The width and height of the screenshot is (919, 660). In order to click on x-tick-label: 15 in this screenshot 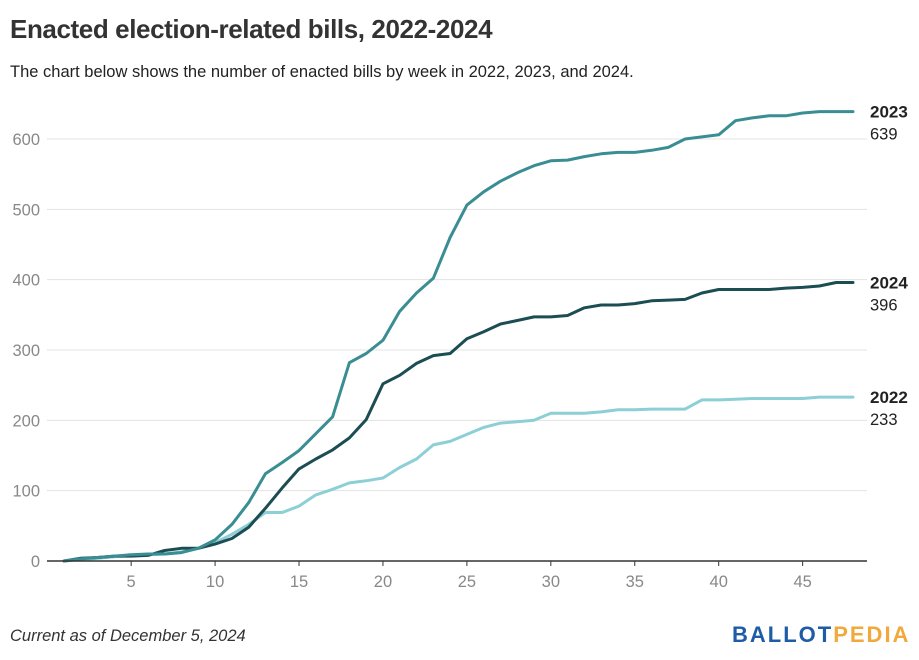, I will do `click(299, 582)`.